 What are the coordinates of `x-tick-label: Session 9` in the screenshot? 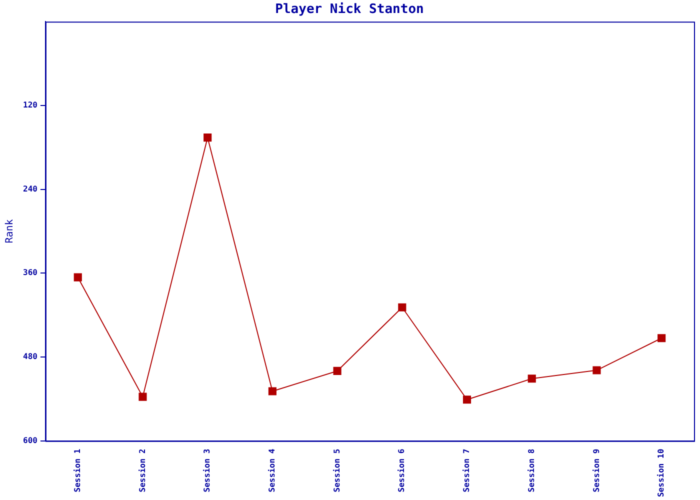 It's located at (596, 470).